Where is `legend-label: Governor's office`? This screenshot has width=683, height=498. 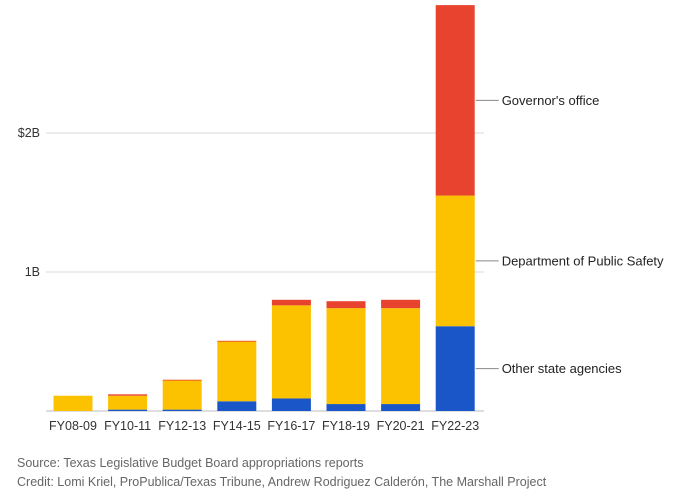
legend-label: Governor's office is located at coordinates (551, 100).